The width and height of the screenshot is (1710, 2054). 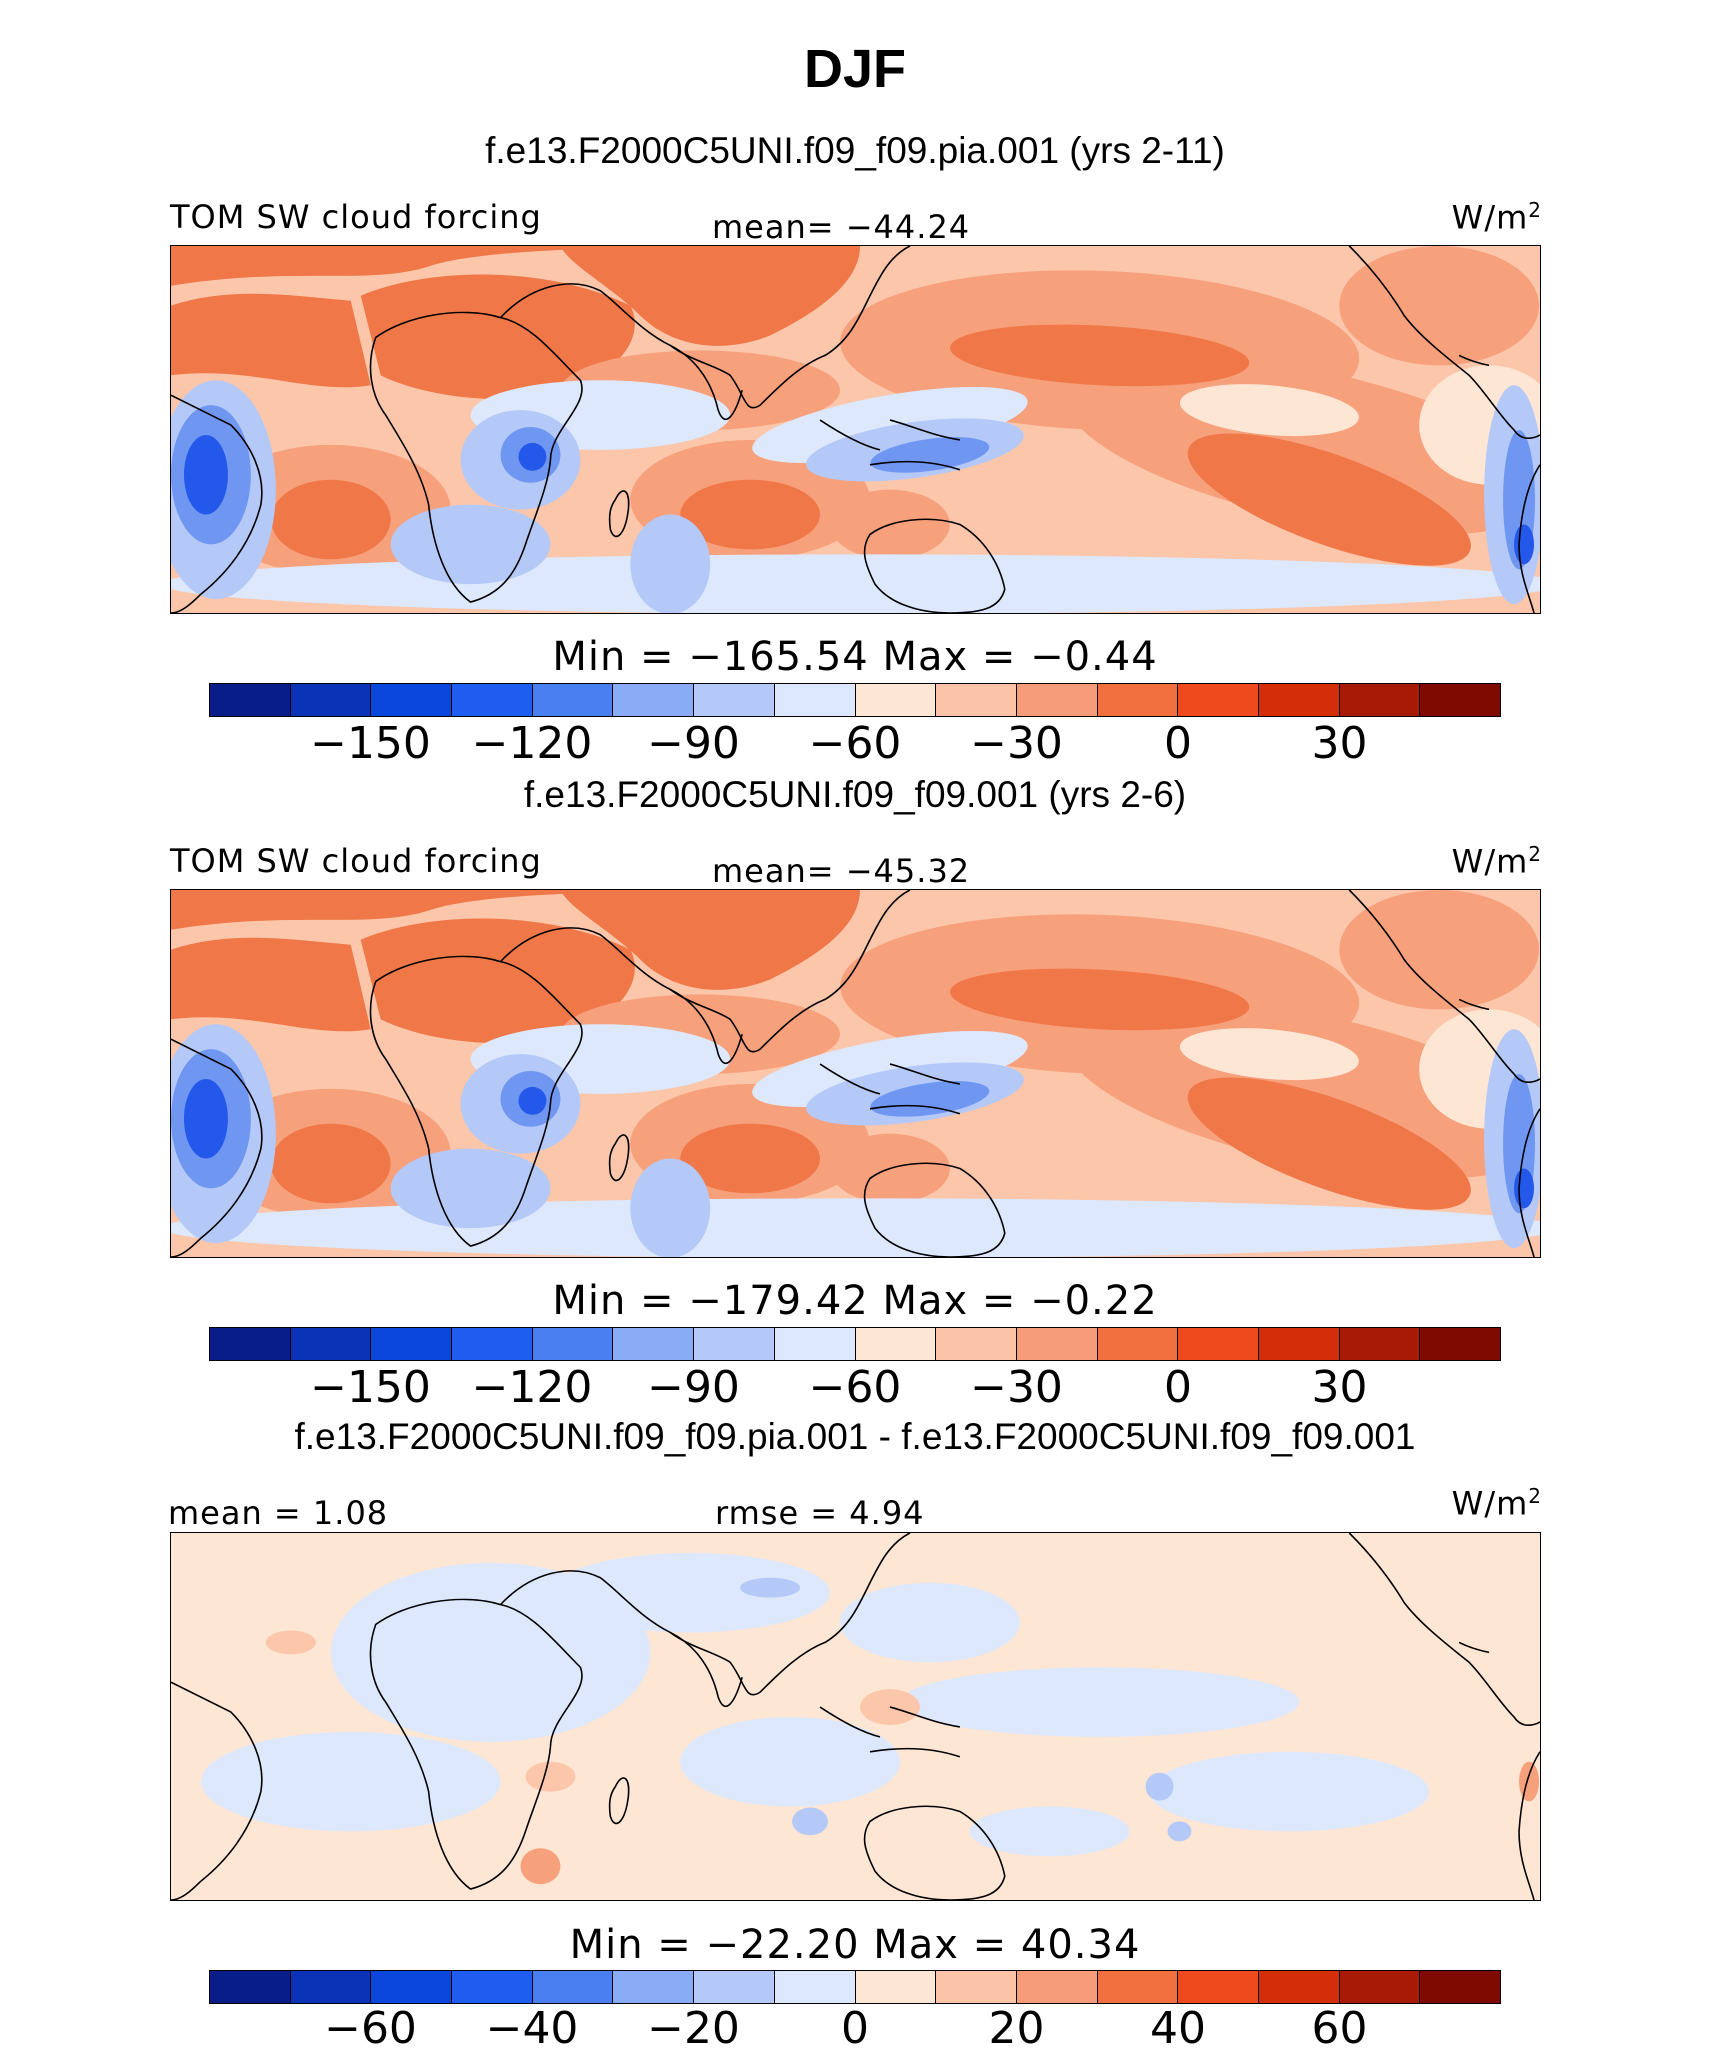 I want to click on panel3-colorbar, so click(x=855, y=1987).